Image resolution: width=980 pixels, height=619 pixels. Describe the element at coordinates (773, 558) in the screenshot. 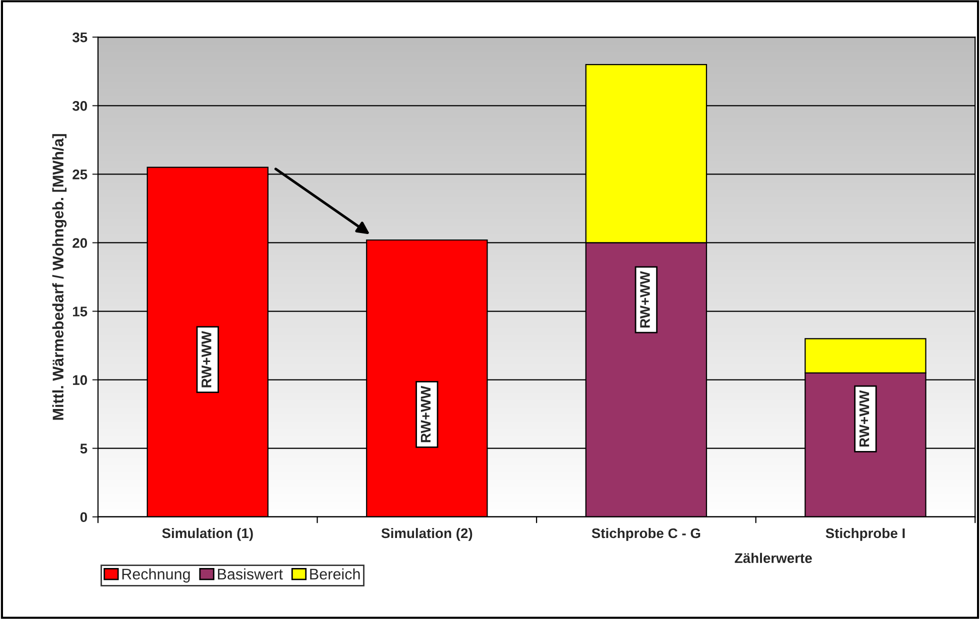

I see `x-axis-title: Zählerwerte` at that location.